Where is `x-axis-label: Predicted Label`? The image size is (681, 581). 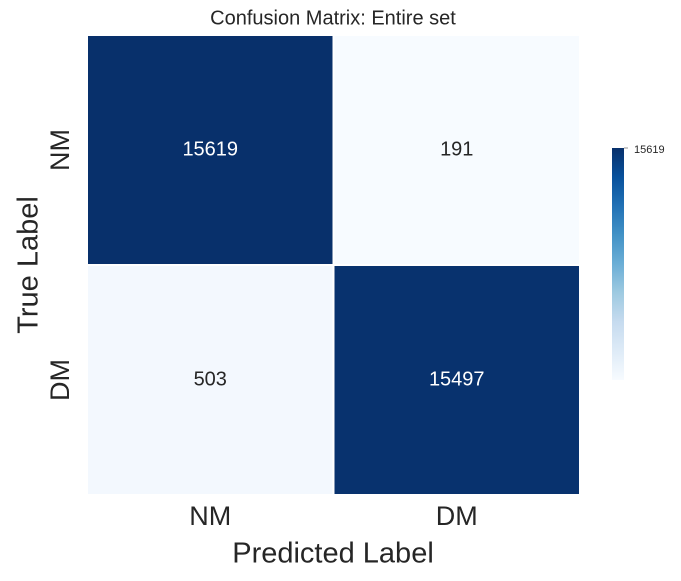 x-axis-label: Predicted Label is located at coordinates (333, 554).